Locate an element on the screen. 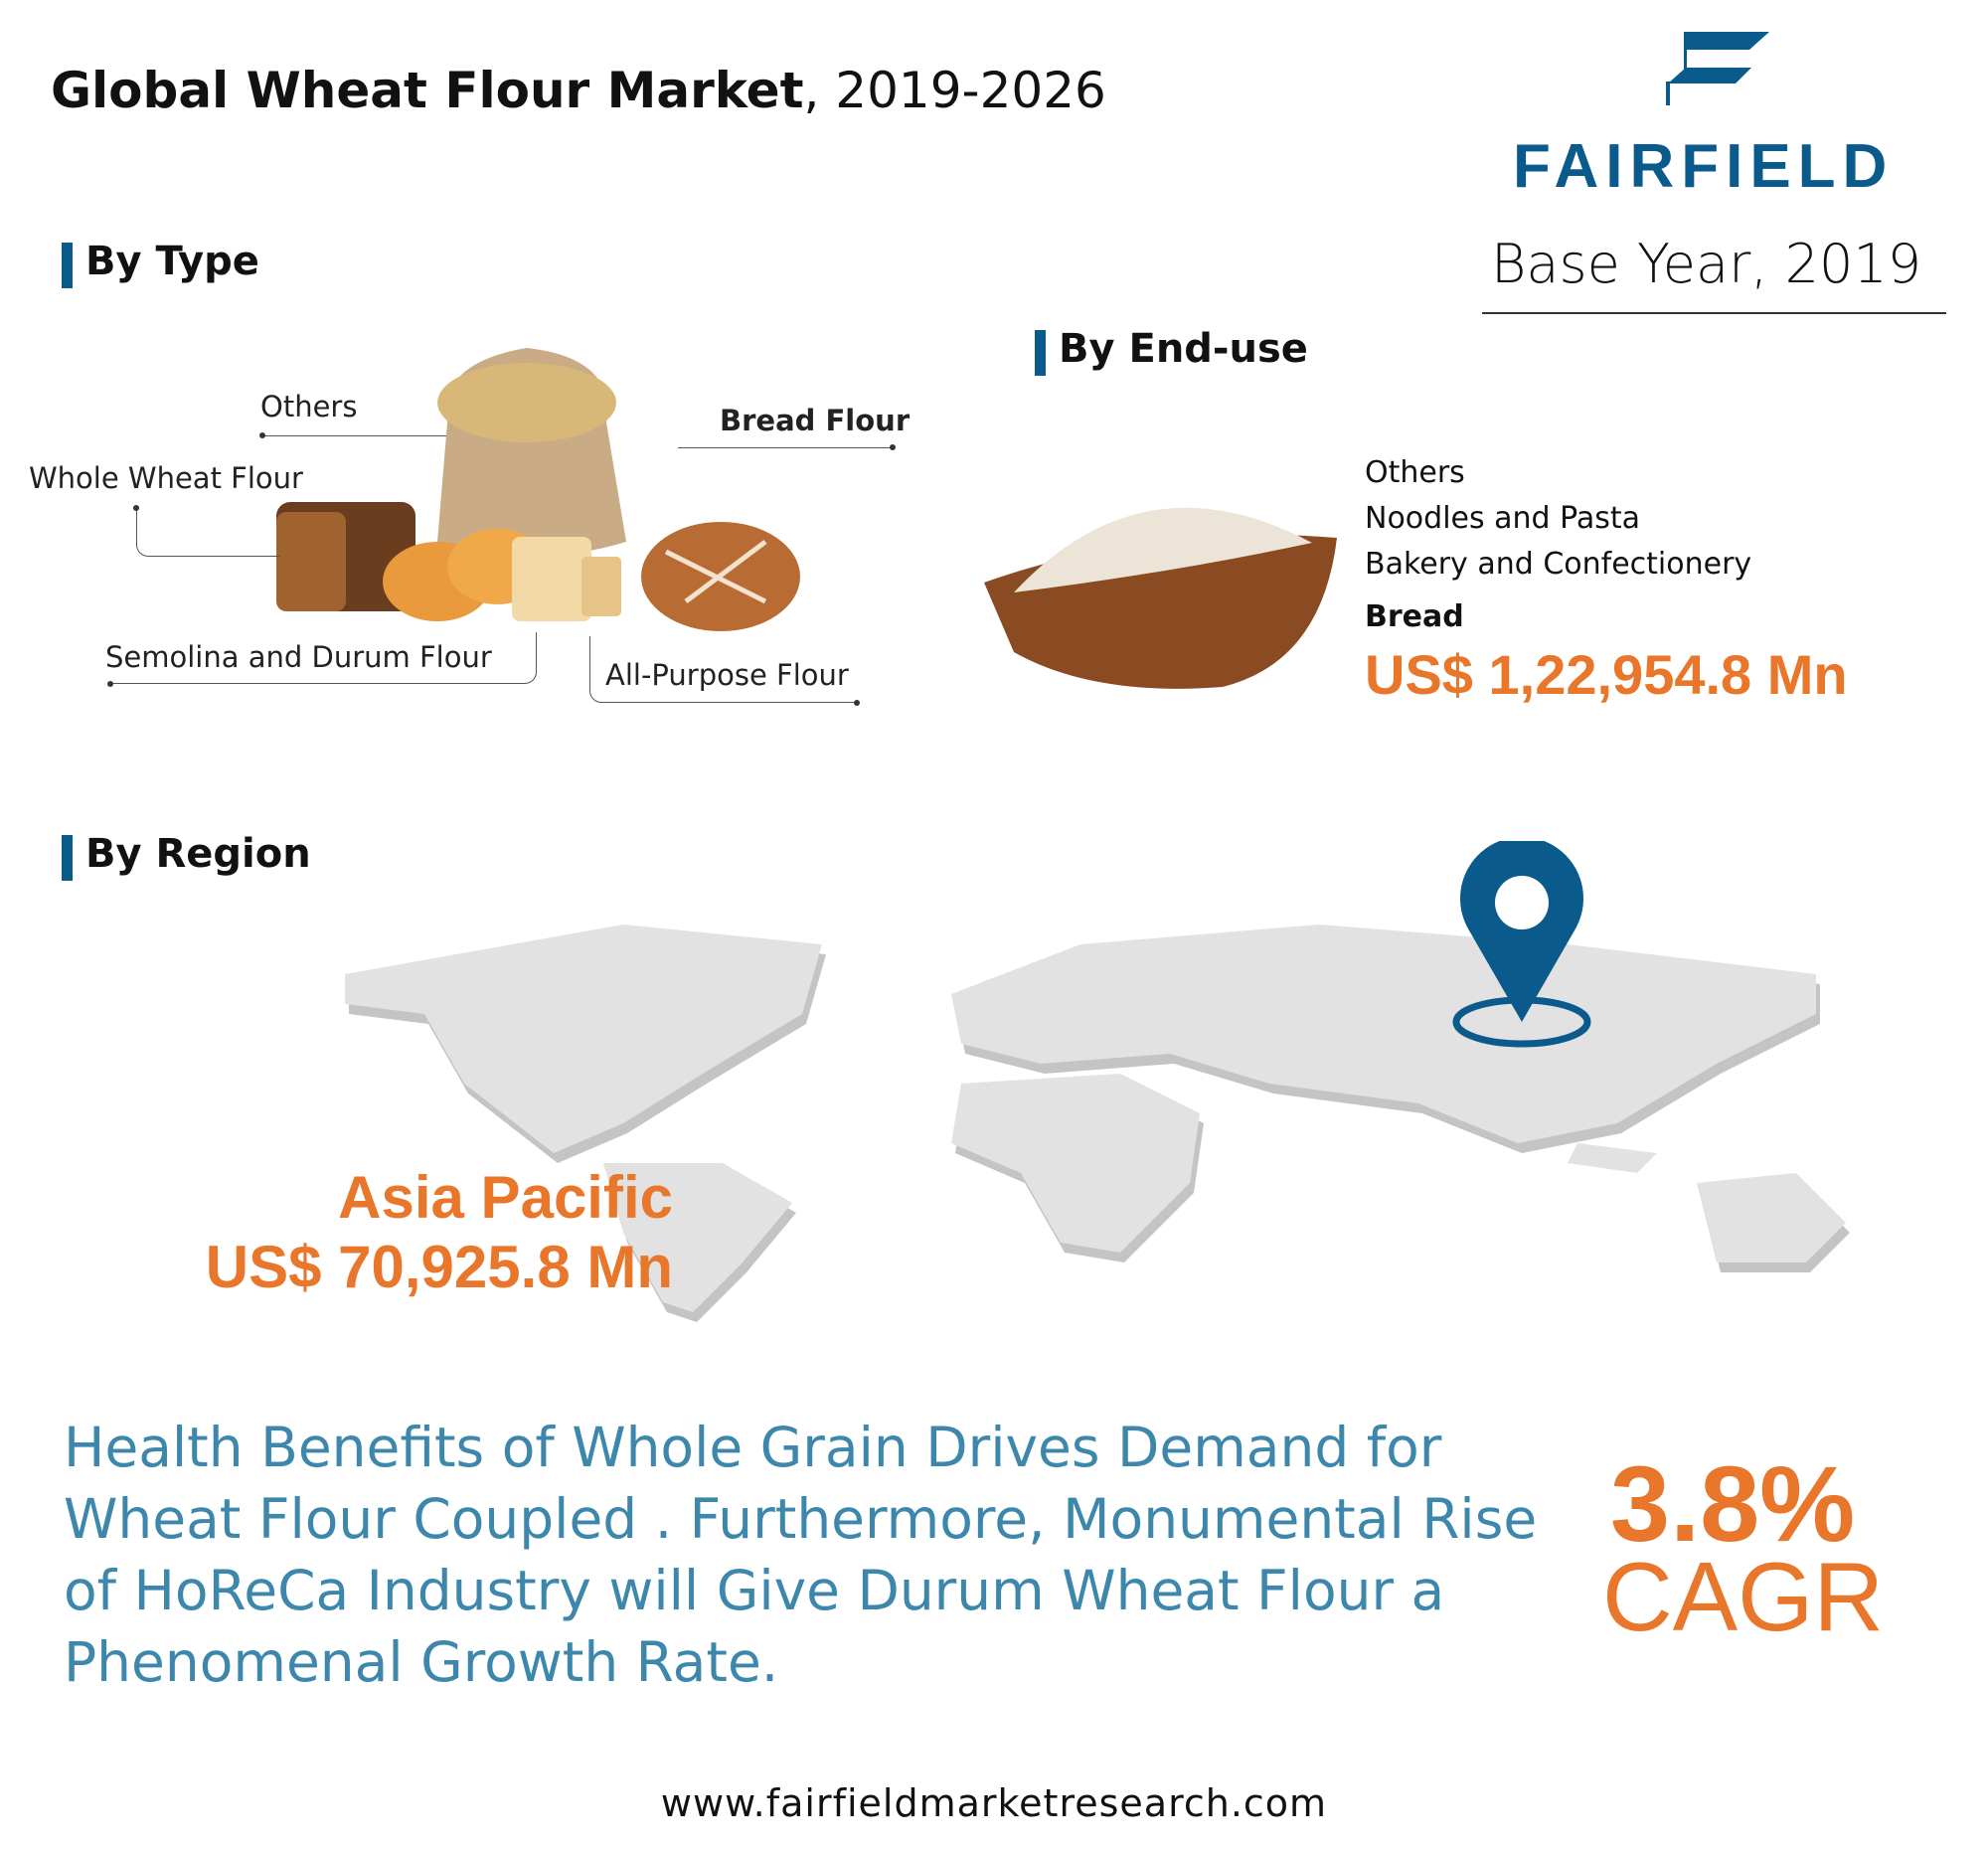 The width and height of the screenshot is (1988, 1849). base-year: Base Year, 2019 is located at coordinates (1706, 264).